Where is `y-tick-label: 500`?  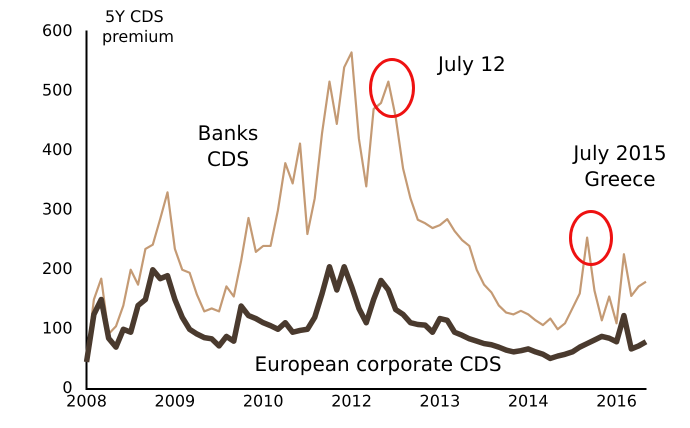 y-tick-label: 500 is located at coordinates (57, 90).